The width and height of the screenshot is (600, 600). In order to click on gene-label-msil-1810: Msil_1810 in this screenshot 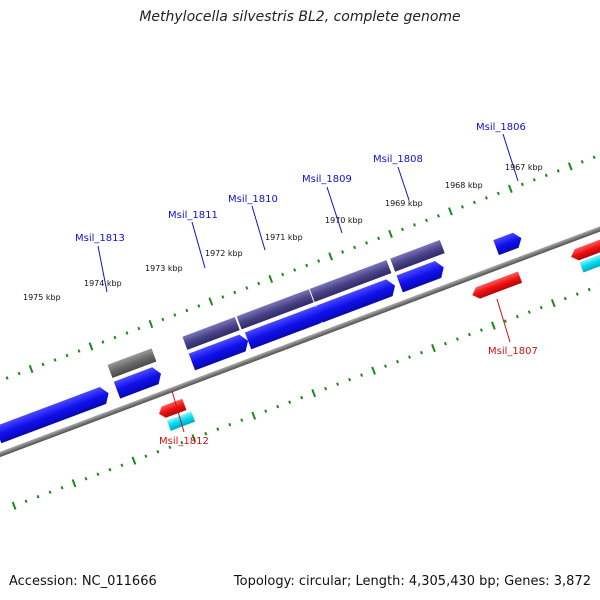, I will do `click(253, 199)`.